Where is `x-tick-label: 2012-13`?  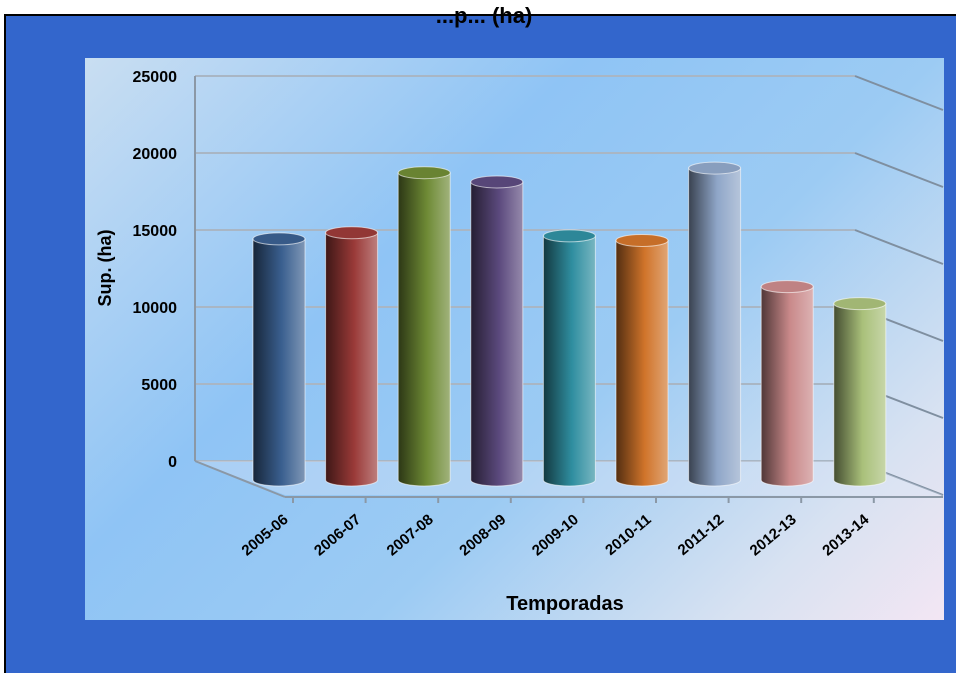 x-tick-label: 2012-13 is located at coordinates (773, 535).